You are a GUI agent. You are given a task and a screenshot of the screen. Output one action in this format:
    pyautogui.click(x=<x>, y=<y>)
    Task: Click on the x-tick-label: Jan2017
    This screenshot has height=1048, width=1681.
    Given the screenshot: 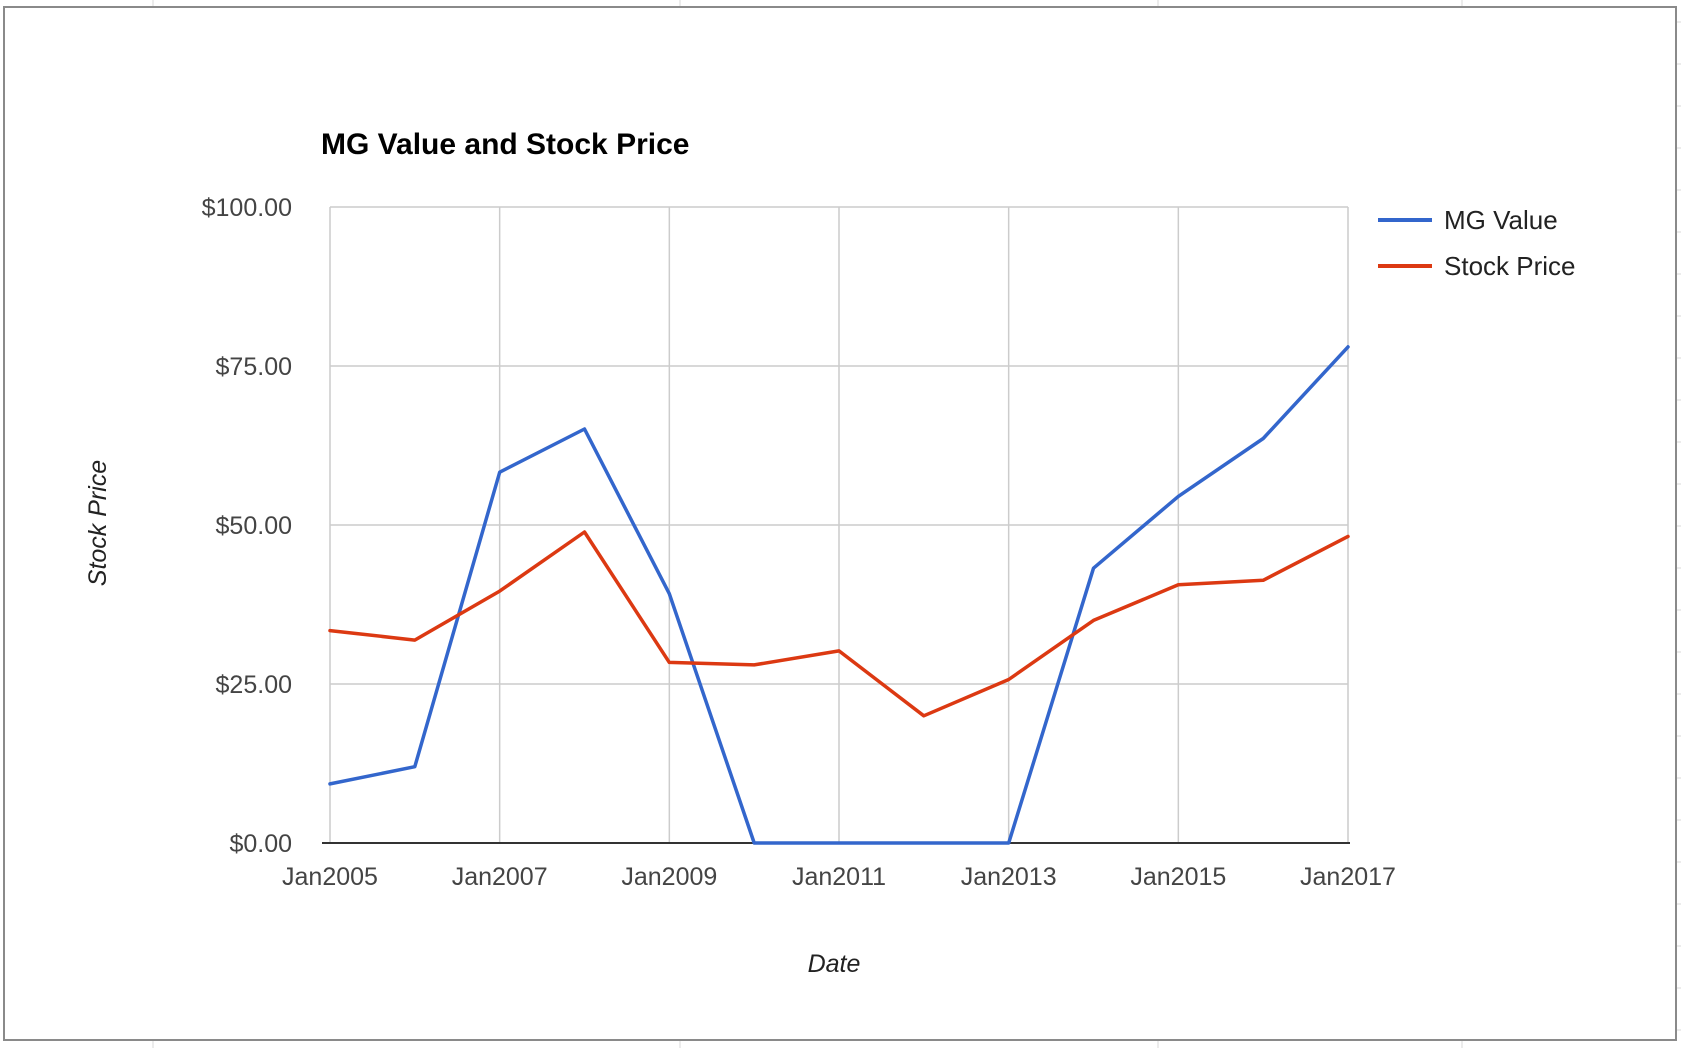 What is the action you would take?
    pyautogui.click(x=1348, y=877)
    